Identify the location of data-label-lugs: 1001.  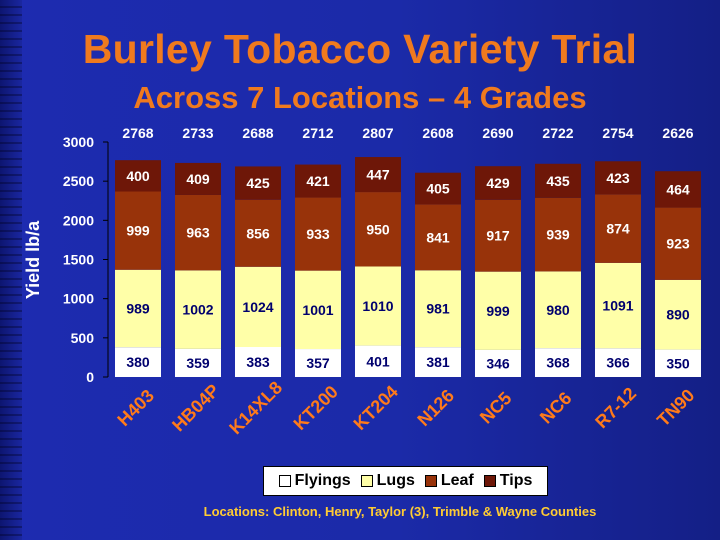
(317, 310).